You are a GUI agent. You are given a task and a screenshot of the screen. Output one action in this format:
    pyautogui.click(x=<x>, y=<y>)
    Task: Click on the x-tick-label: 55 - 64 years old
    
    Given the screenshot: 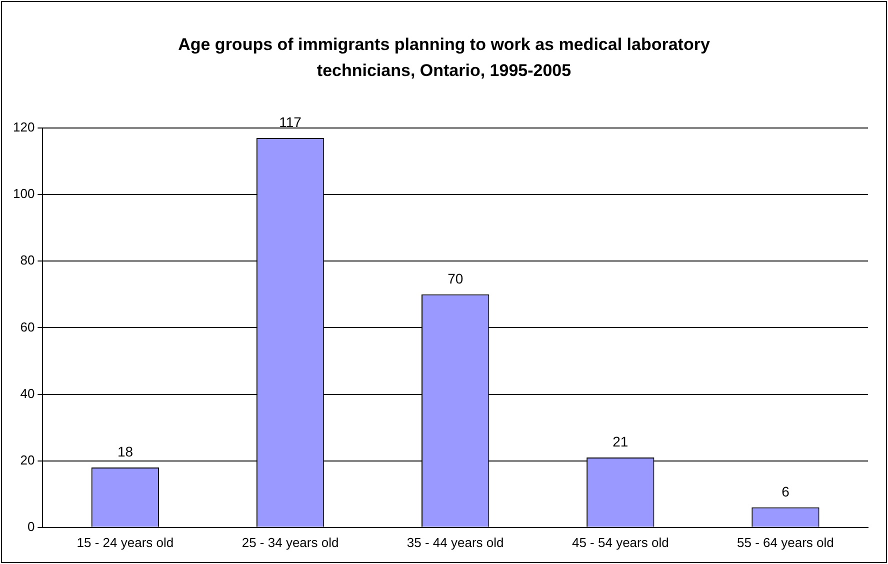 What is the action you would take?
    pyautogui.click(x=785, y=542)
    